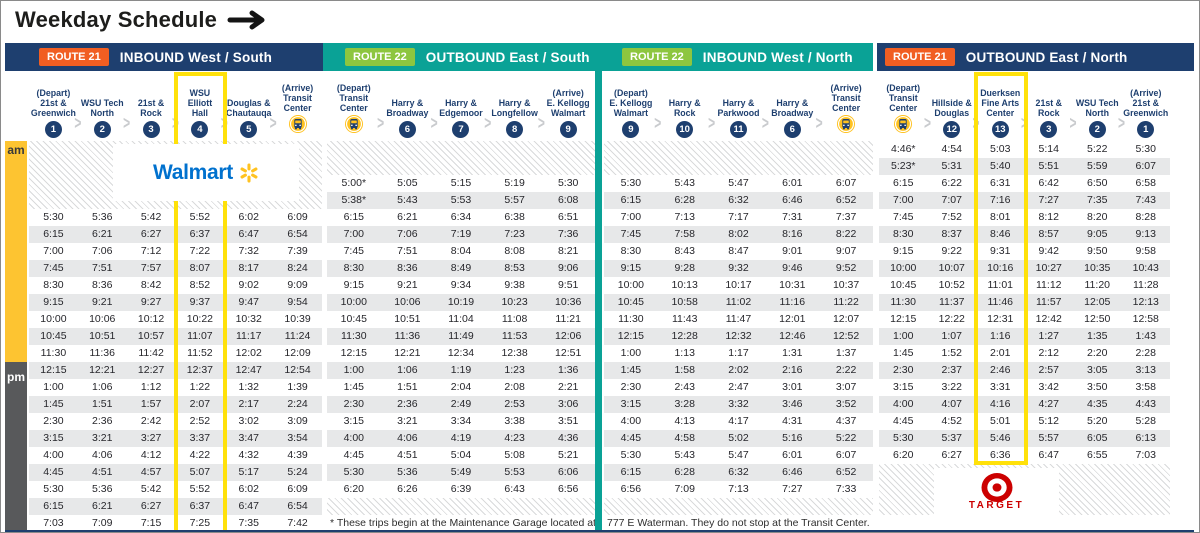 The height and width of the screenshot is (533, 1200). Describe the element at coordinates (738, 438) in the screenshot. I see `timetable-row: 4:45 4:58 5:02 5:16 5:22` at that location.